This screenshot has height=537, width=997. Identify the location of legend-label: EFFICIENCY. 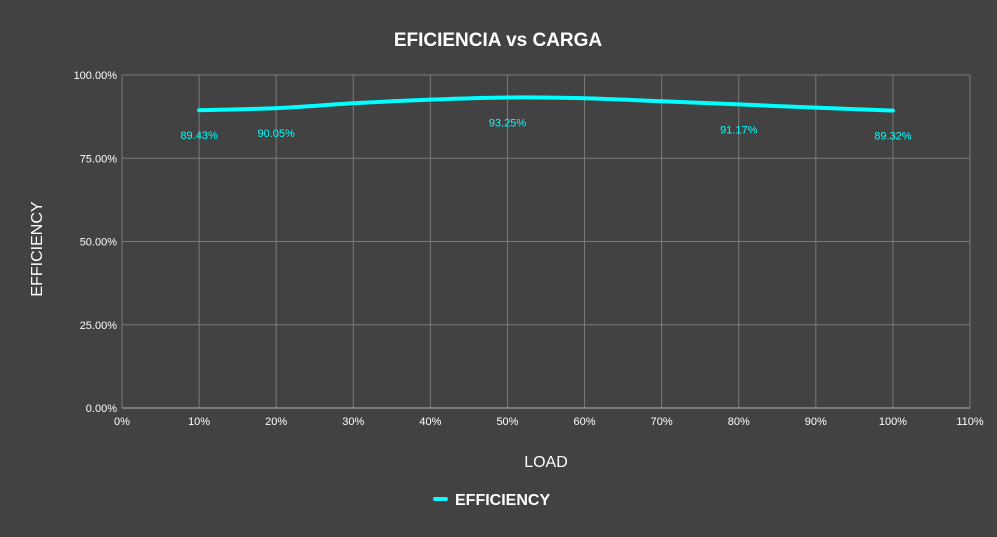
(502, 500).